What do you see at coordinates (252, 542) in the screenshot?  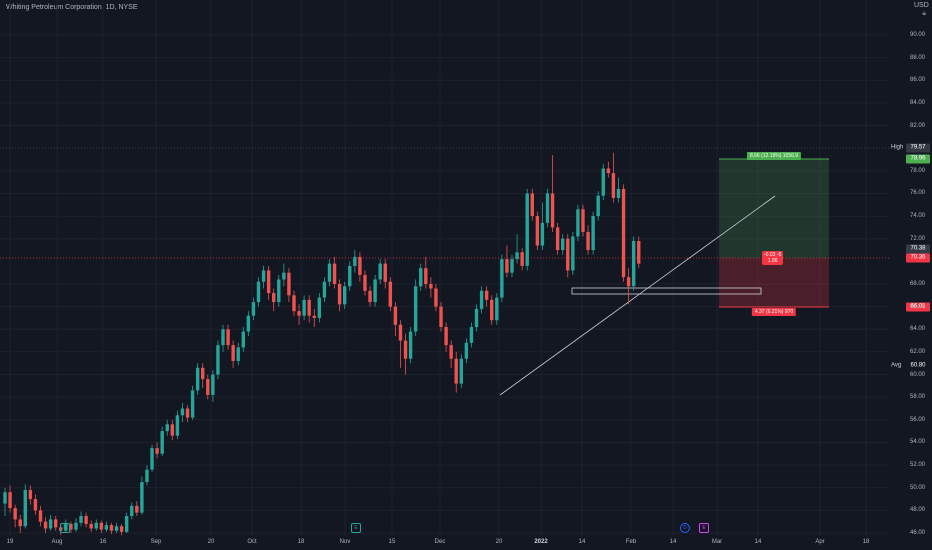 I see `time-tick: Oct` at bounding box center [252, 542].